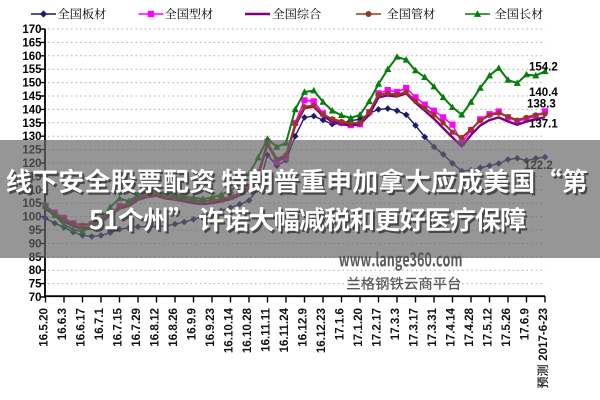 This screenshot has width=600, height=400. What do you see at coordinates (395, 323) in the screenshot?
I see `svg-text: 17.3.3` at bounding box center [395, 323].